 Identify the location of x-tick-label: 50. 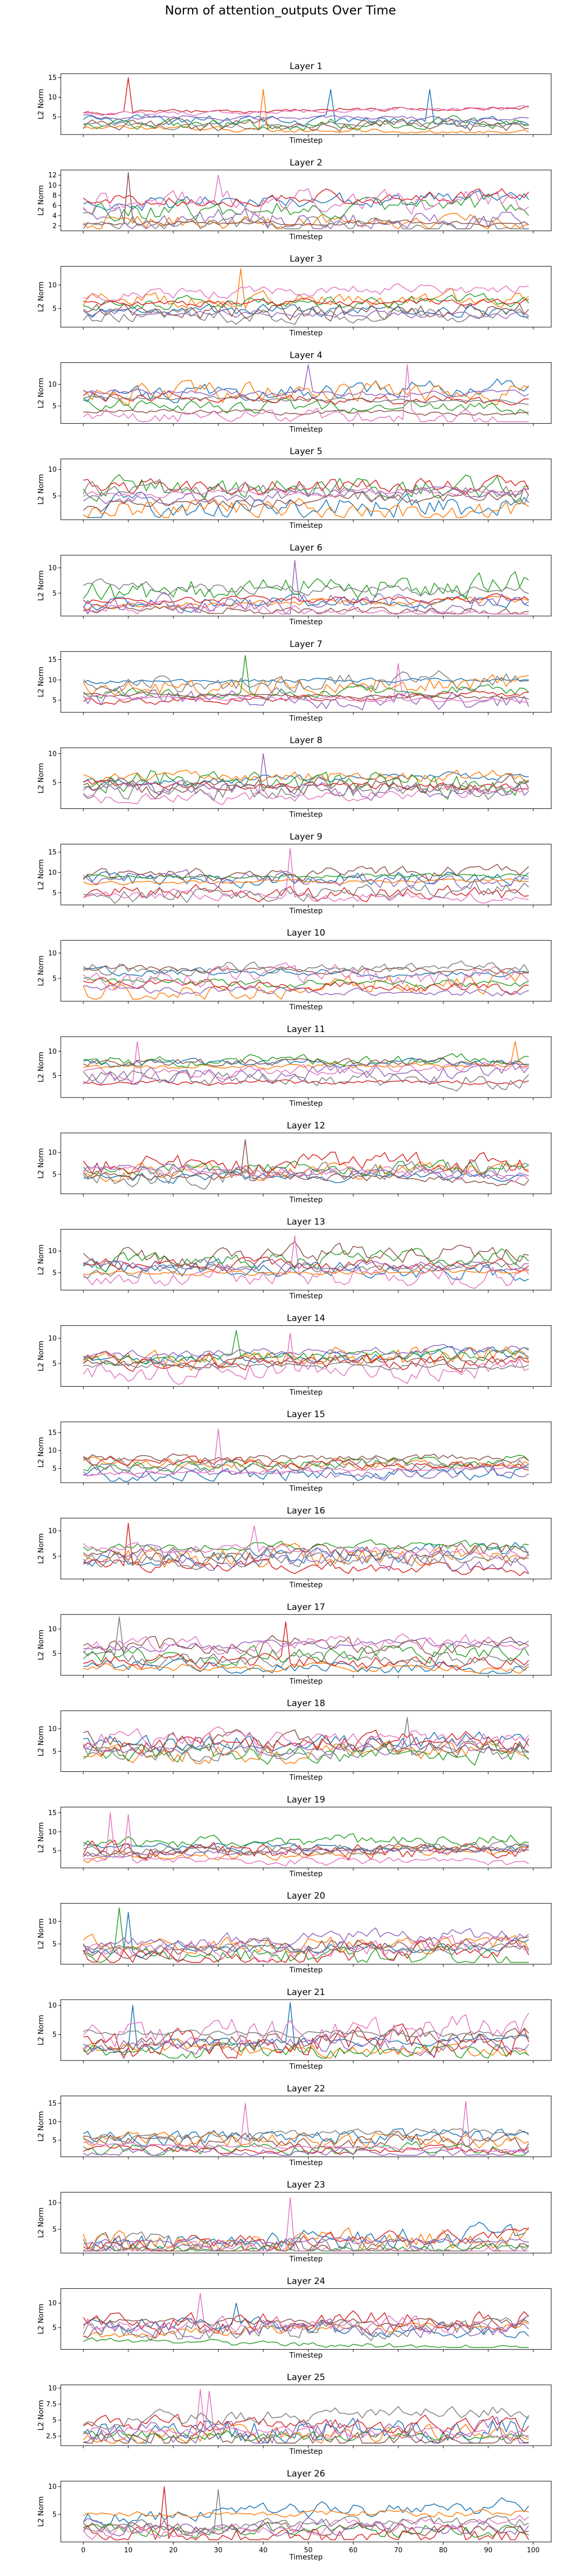
(308, 2550).